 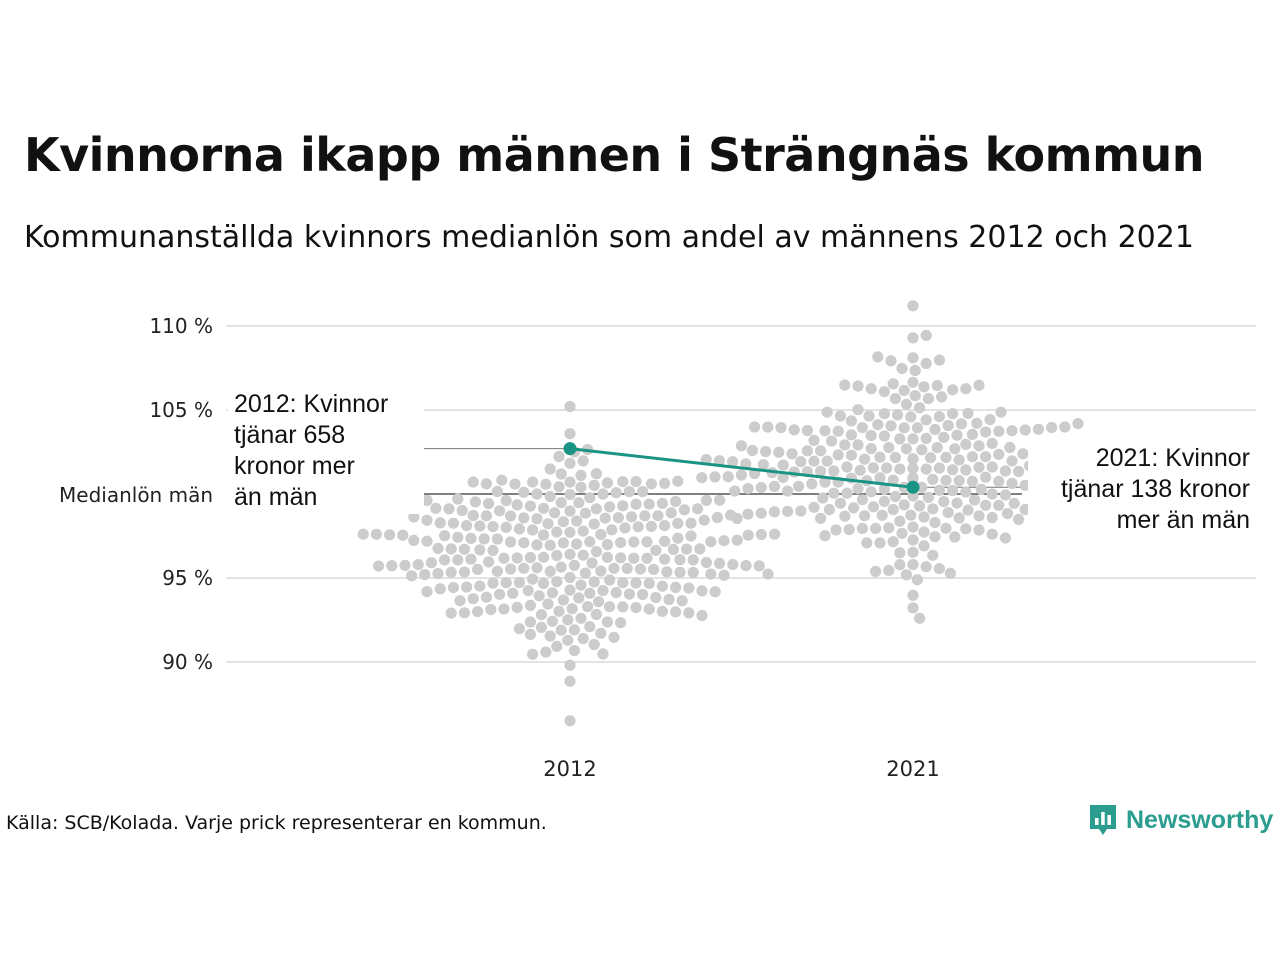 I want to click on brand-logo: Newsworthy, so click(x=1180, y=820).